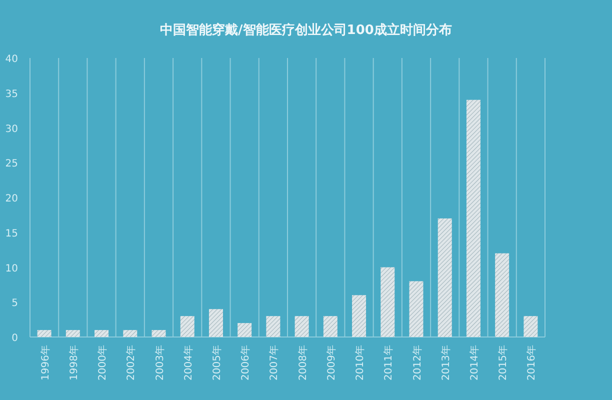 The image size is (612, 400). Describe the element at coordinates (11, 268) in the screenshot. I see `y-tick-label: 10` at that location.